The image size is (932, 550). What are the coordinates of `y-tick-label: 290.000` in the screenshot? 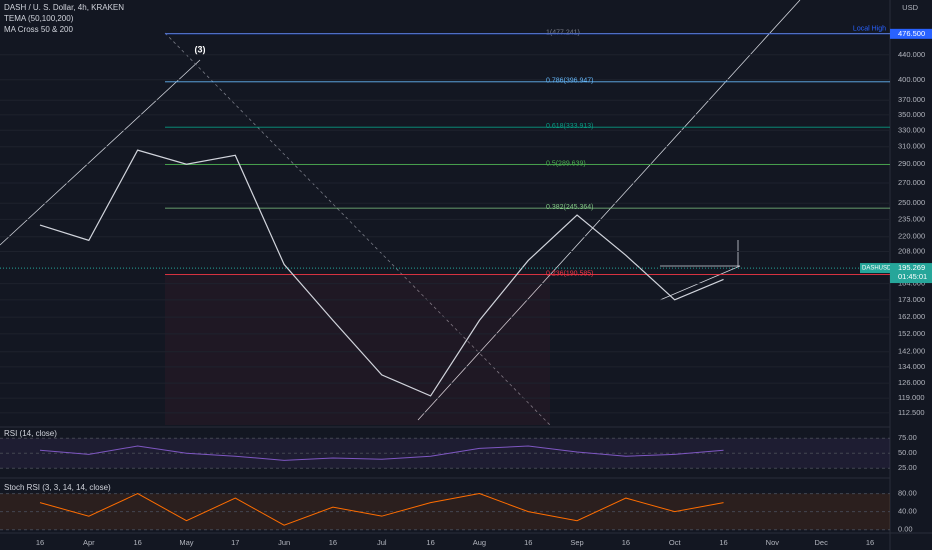 It's located at (911, 163).